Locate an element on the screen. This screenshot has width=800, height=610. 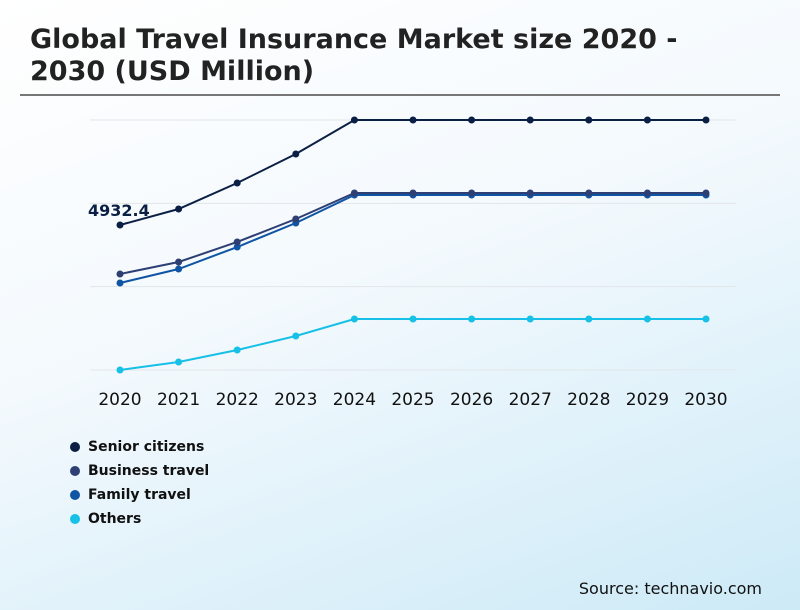
legend-item: Senior citizens is located at coordinates (139, 447).